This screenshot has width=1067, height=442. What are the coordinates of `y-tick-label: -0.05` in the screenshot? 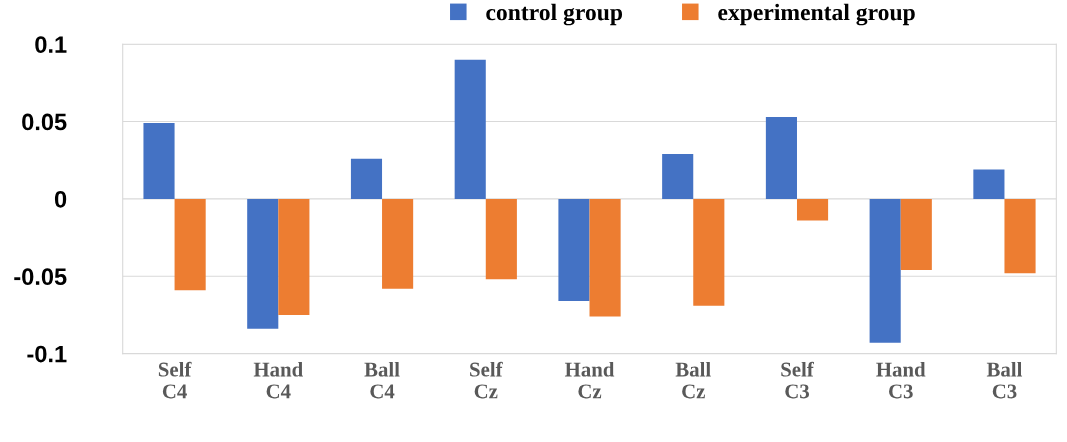 It's located at (40, 277).